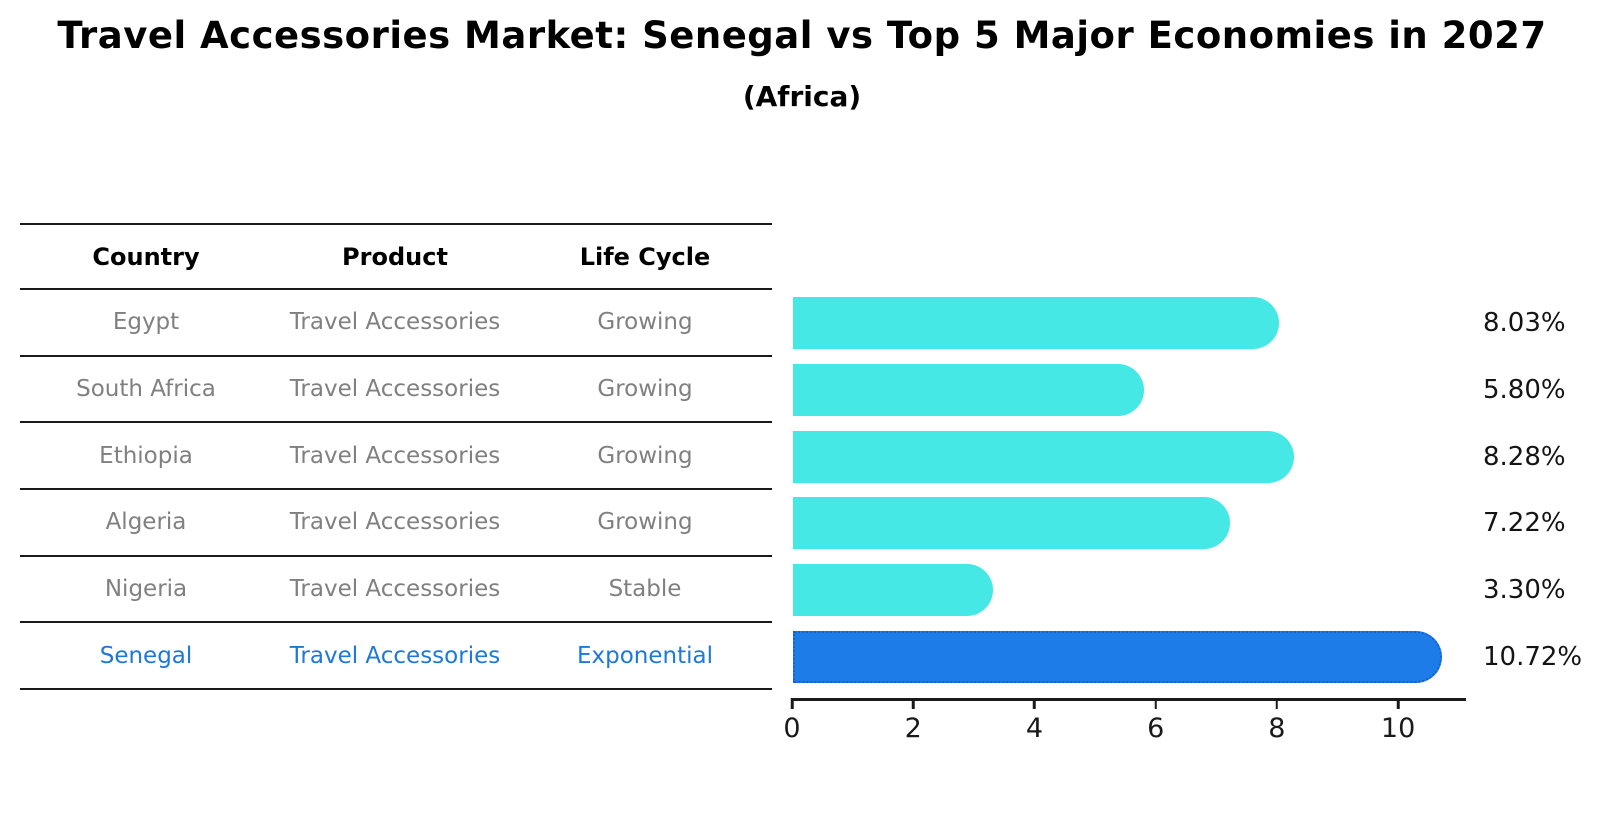  Describe the element at coordinates (1034, 728) in the screenshot. I see `x-tick-label: 4` at that location.